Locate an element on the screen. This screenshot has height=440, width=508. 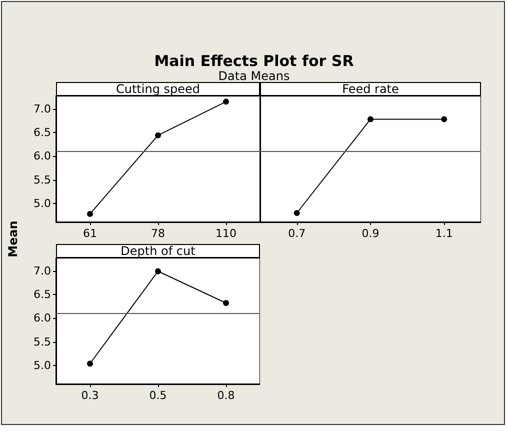
x-tick-label: 61 is located at coordinates (90, 233).